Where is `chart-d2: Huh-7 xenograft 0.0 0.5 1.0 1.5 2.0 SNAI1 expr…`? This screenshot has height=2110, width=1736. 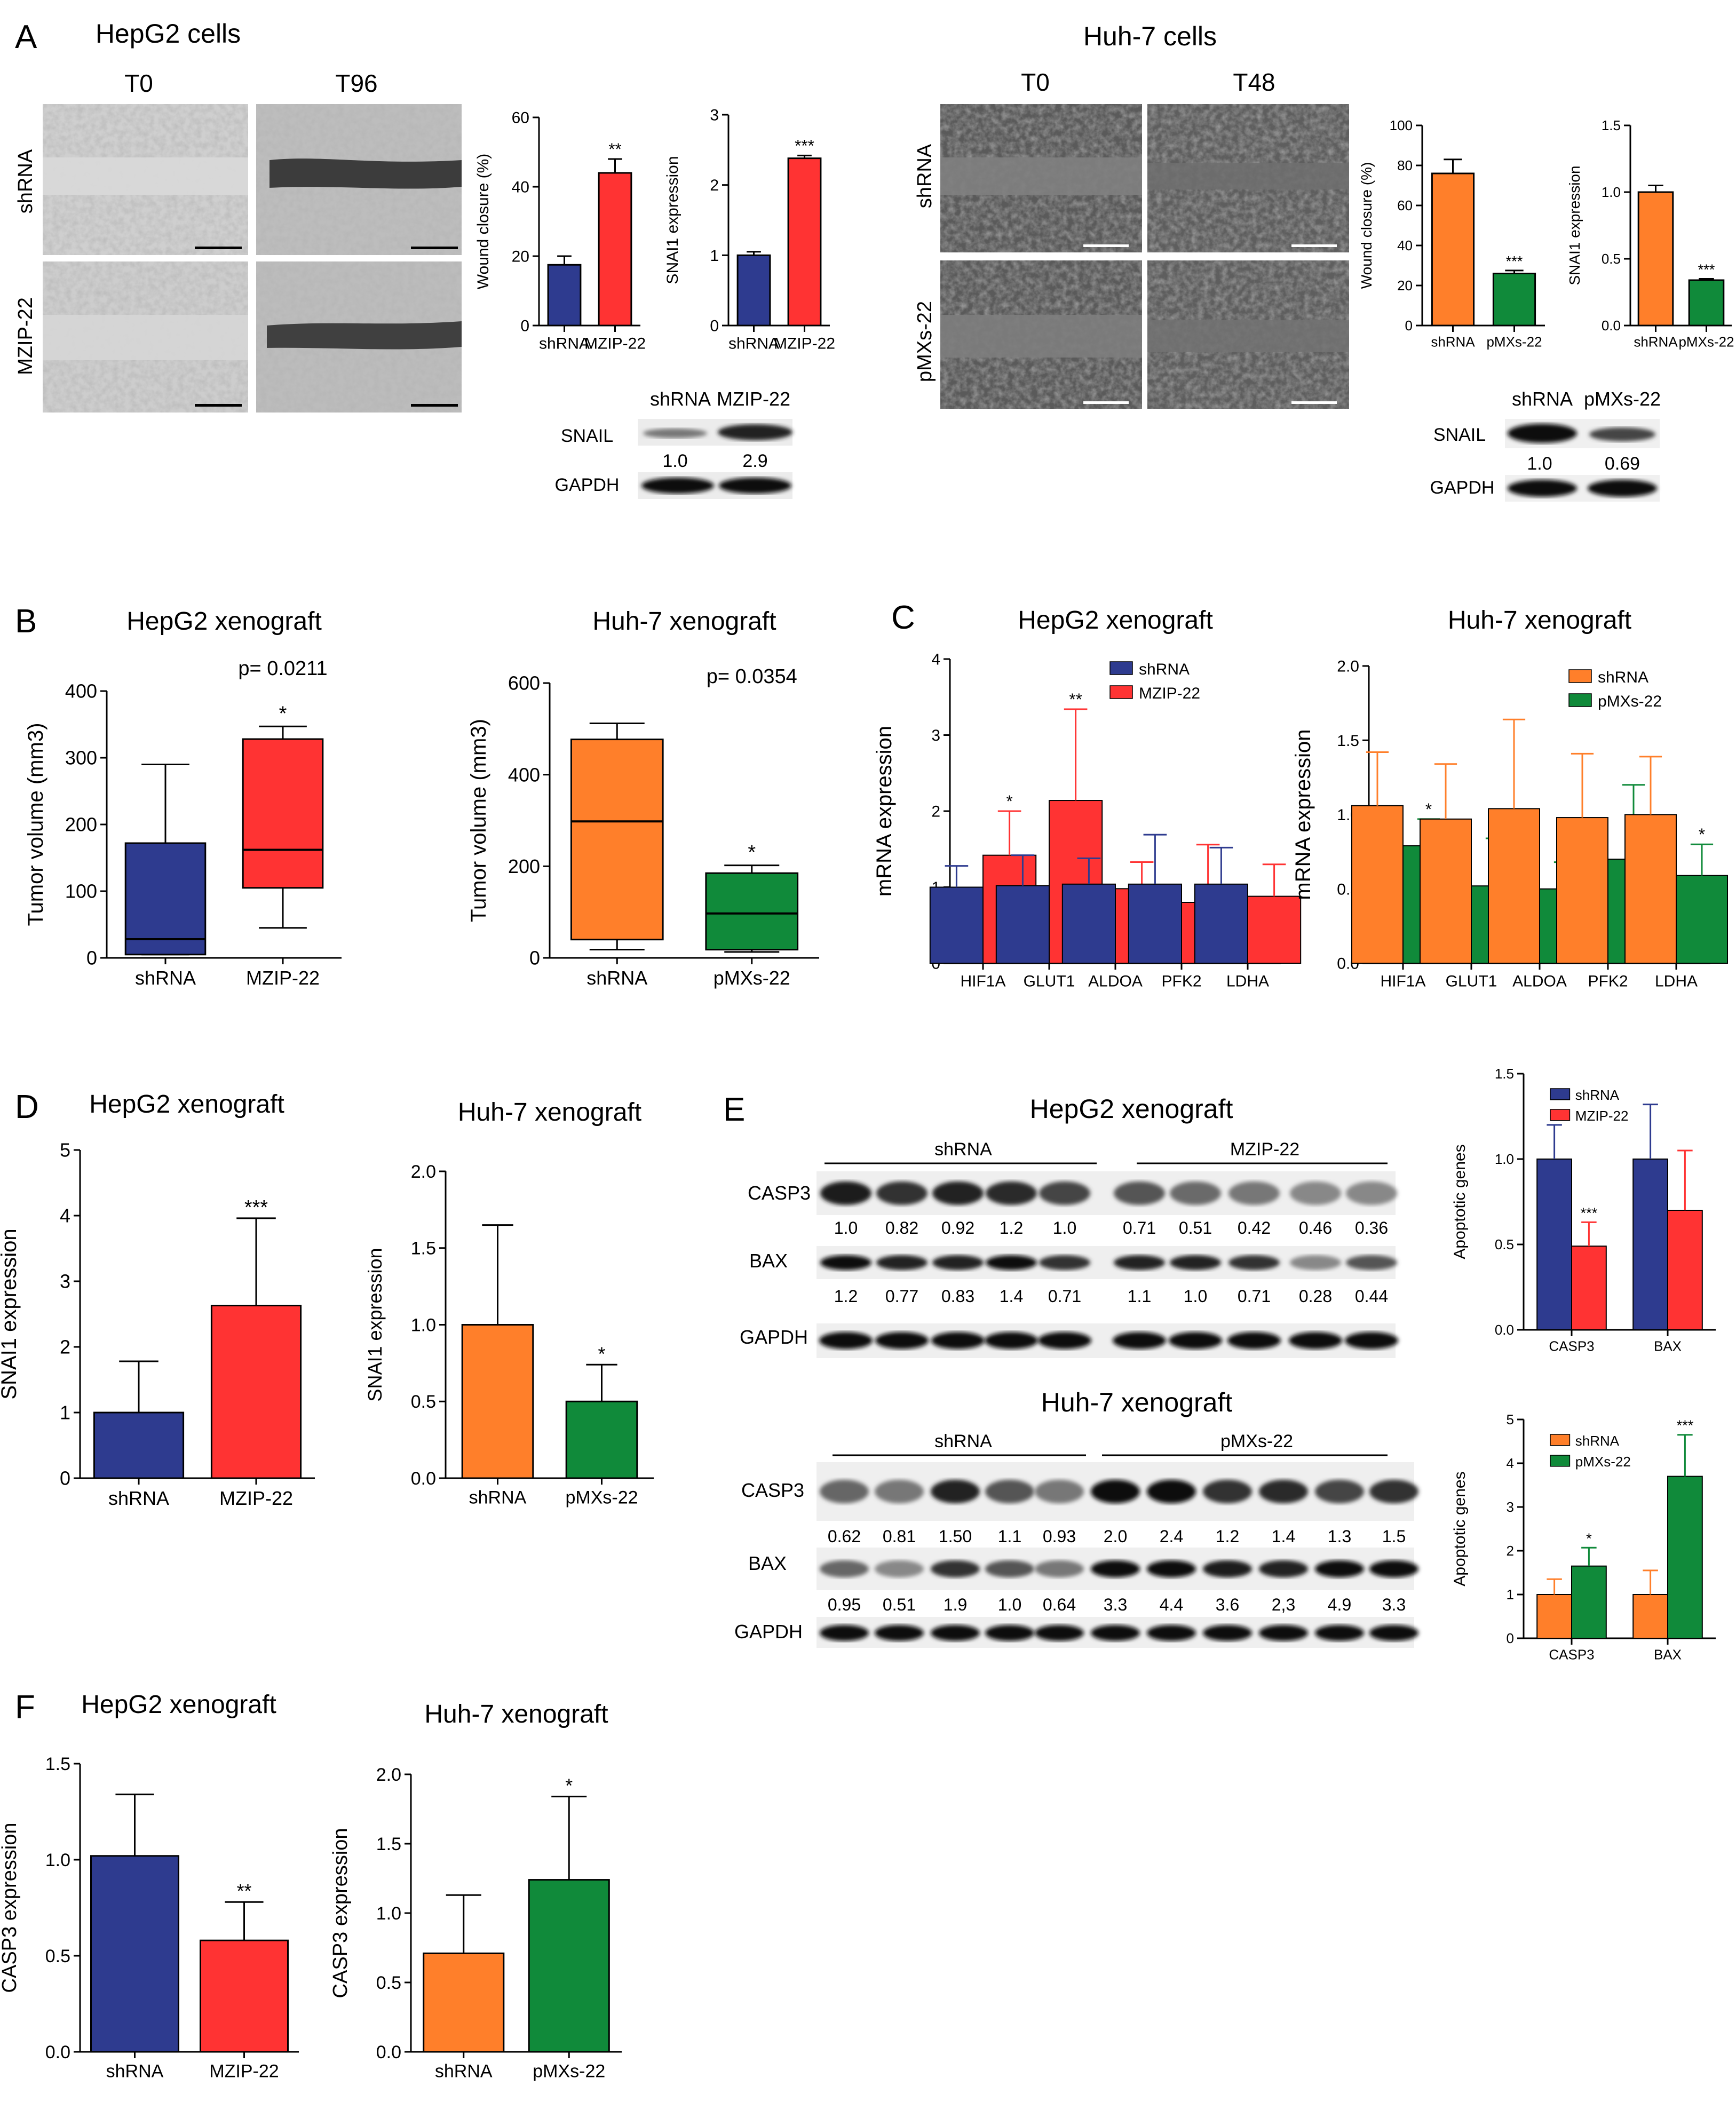 chart-d2: Huh-7 xenograft 0.0 0.5 1.0 1.5 2.0 SNAI1 expr… is located at coordinates (509, 1303).